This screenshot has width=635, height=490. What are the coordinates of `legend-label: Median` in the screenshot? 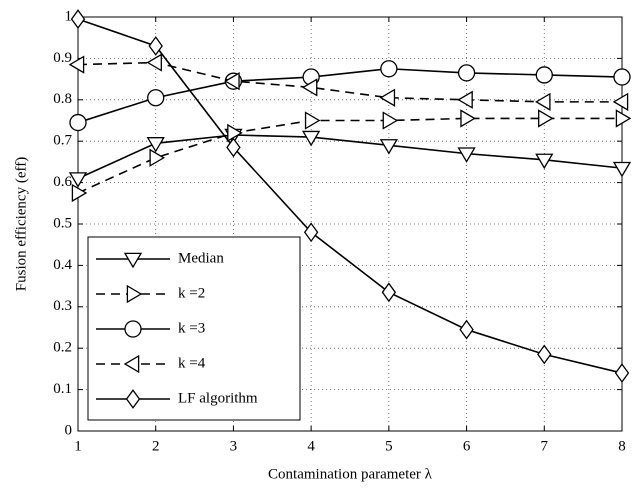 It's located at (201, 258).